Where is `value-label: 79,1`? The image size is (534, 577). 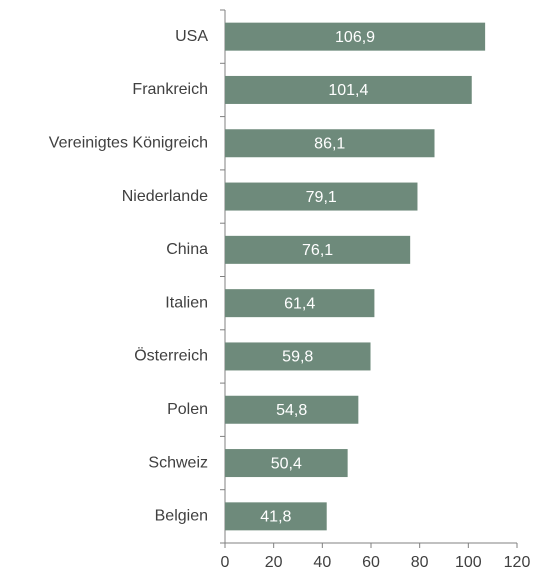 value-label: 79,1 is located at coordinates (321, 197).